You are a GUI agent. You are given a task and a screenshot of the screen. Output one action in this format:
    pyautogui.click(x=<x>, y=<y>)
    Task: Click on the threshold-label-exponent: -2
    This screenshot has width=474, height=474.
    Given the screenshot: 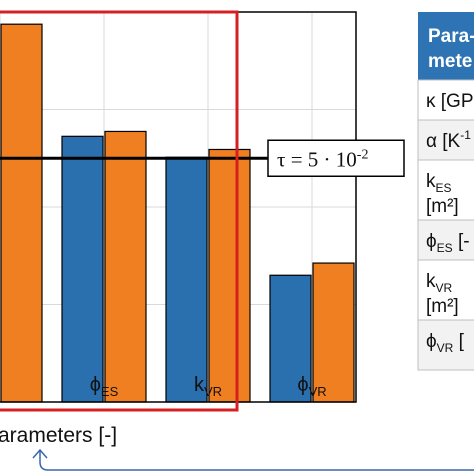 What is the action you would take?
    pyautogui.click(x=363, y=154)
    